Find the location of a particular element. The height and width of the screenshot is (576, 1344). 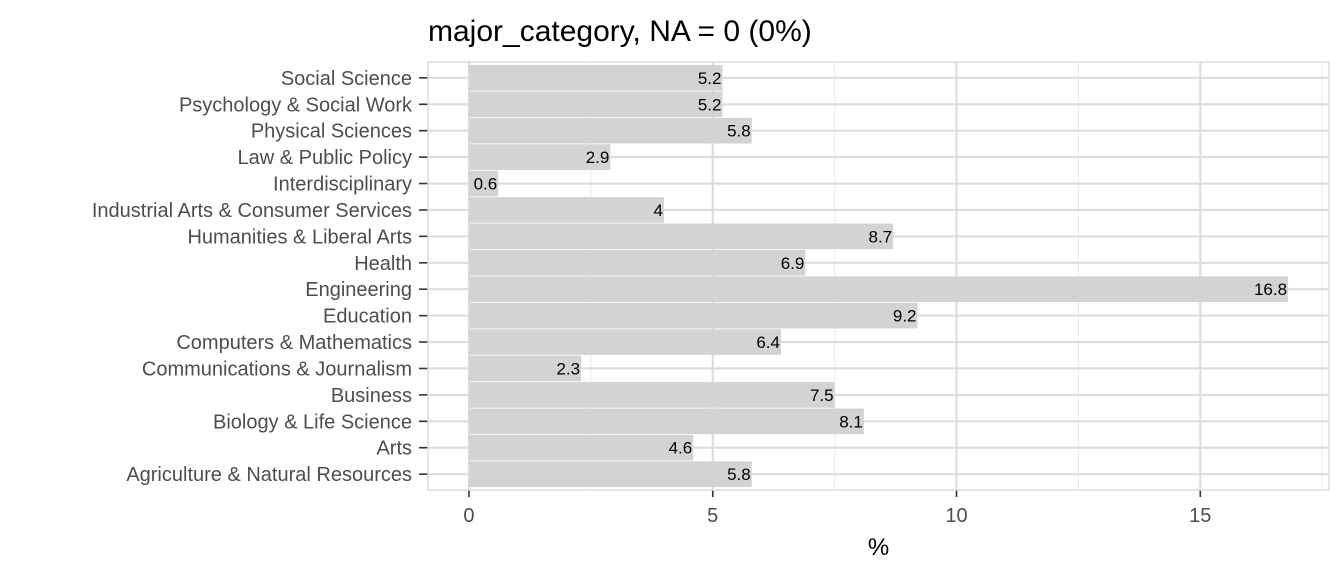

x-tick-label: 0 is located at coordinates (468, 516).